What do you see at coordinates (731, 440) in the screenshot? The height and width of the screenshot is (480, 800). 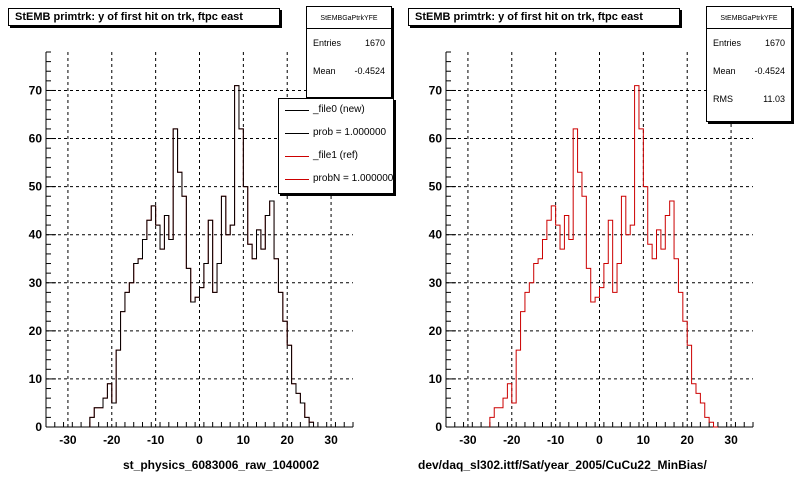 I see `right-x-tick-label: 30` at bounding box center [731, 440].